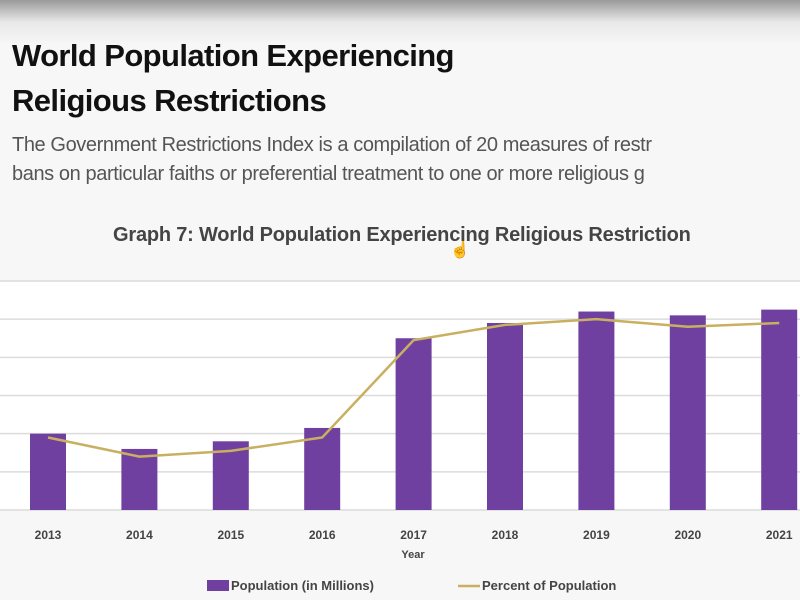 Image resolution: width=800 pixels, height=600 pixels. What do you see at coordinates (460, 250) in the screenshot?
I see `mouse-cursor-icon: ☝` at bounding box center [460, 250].